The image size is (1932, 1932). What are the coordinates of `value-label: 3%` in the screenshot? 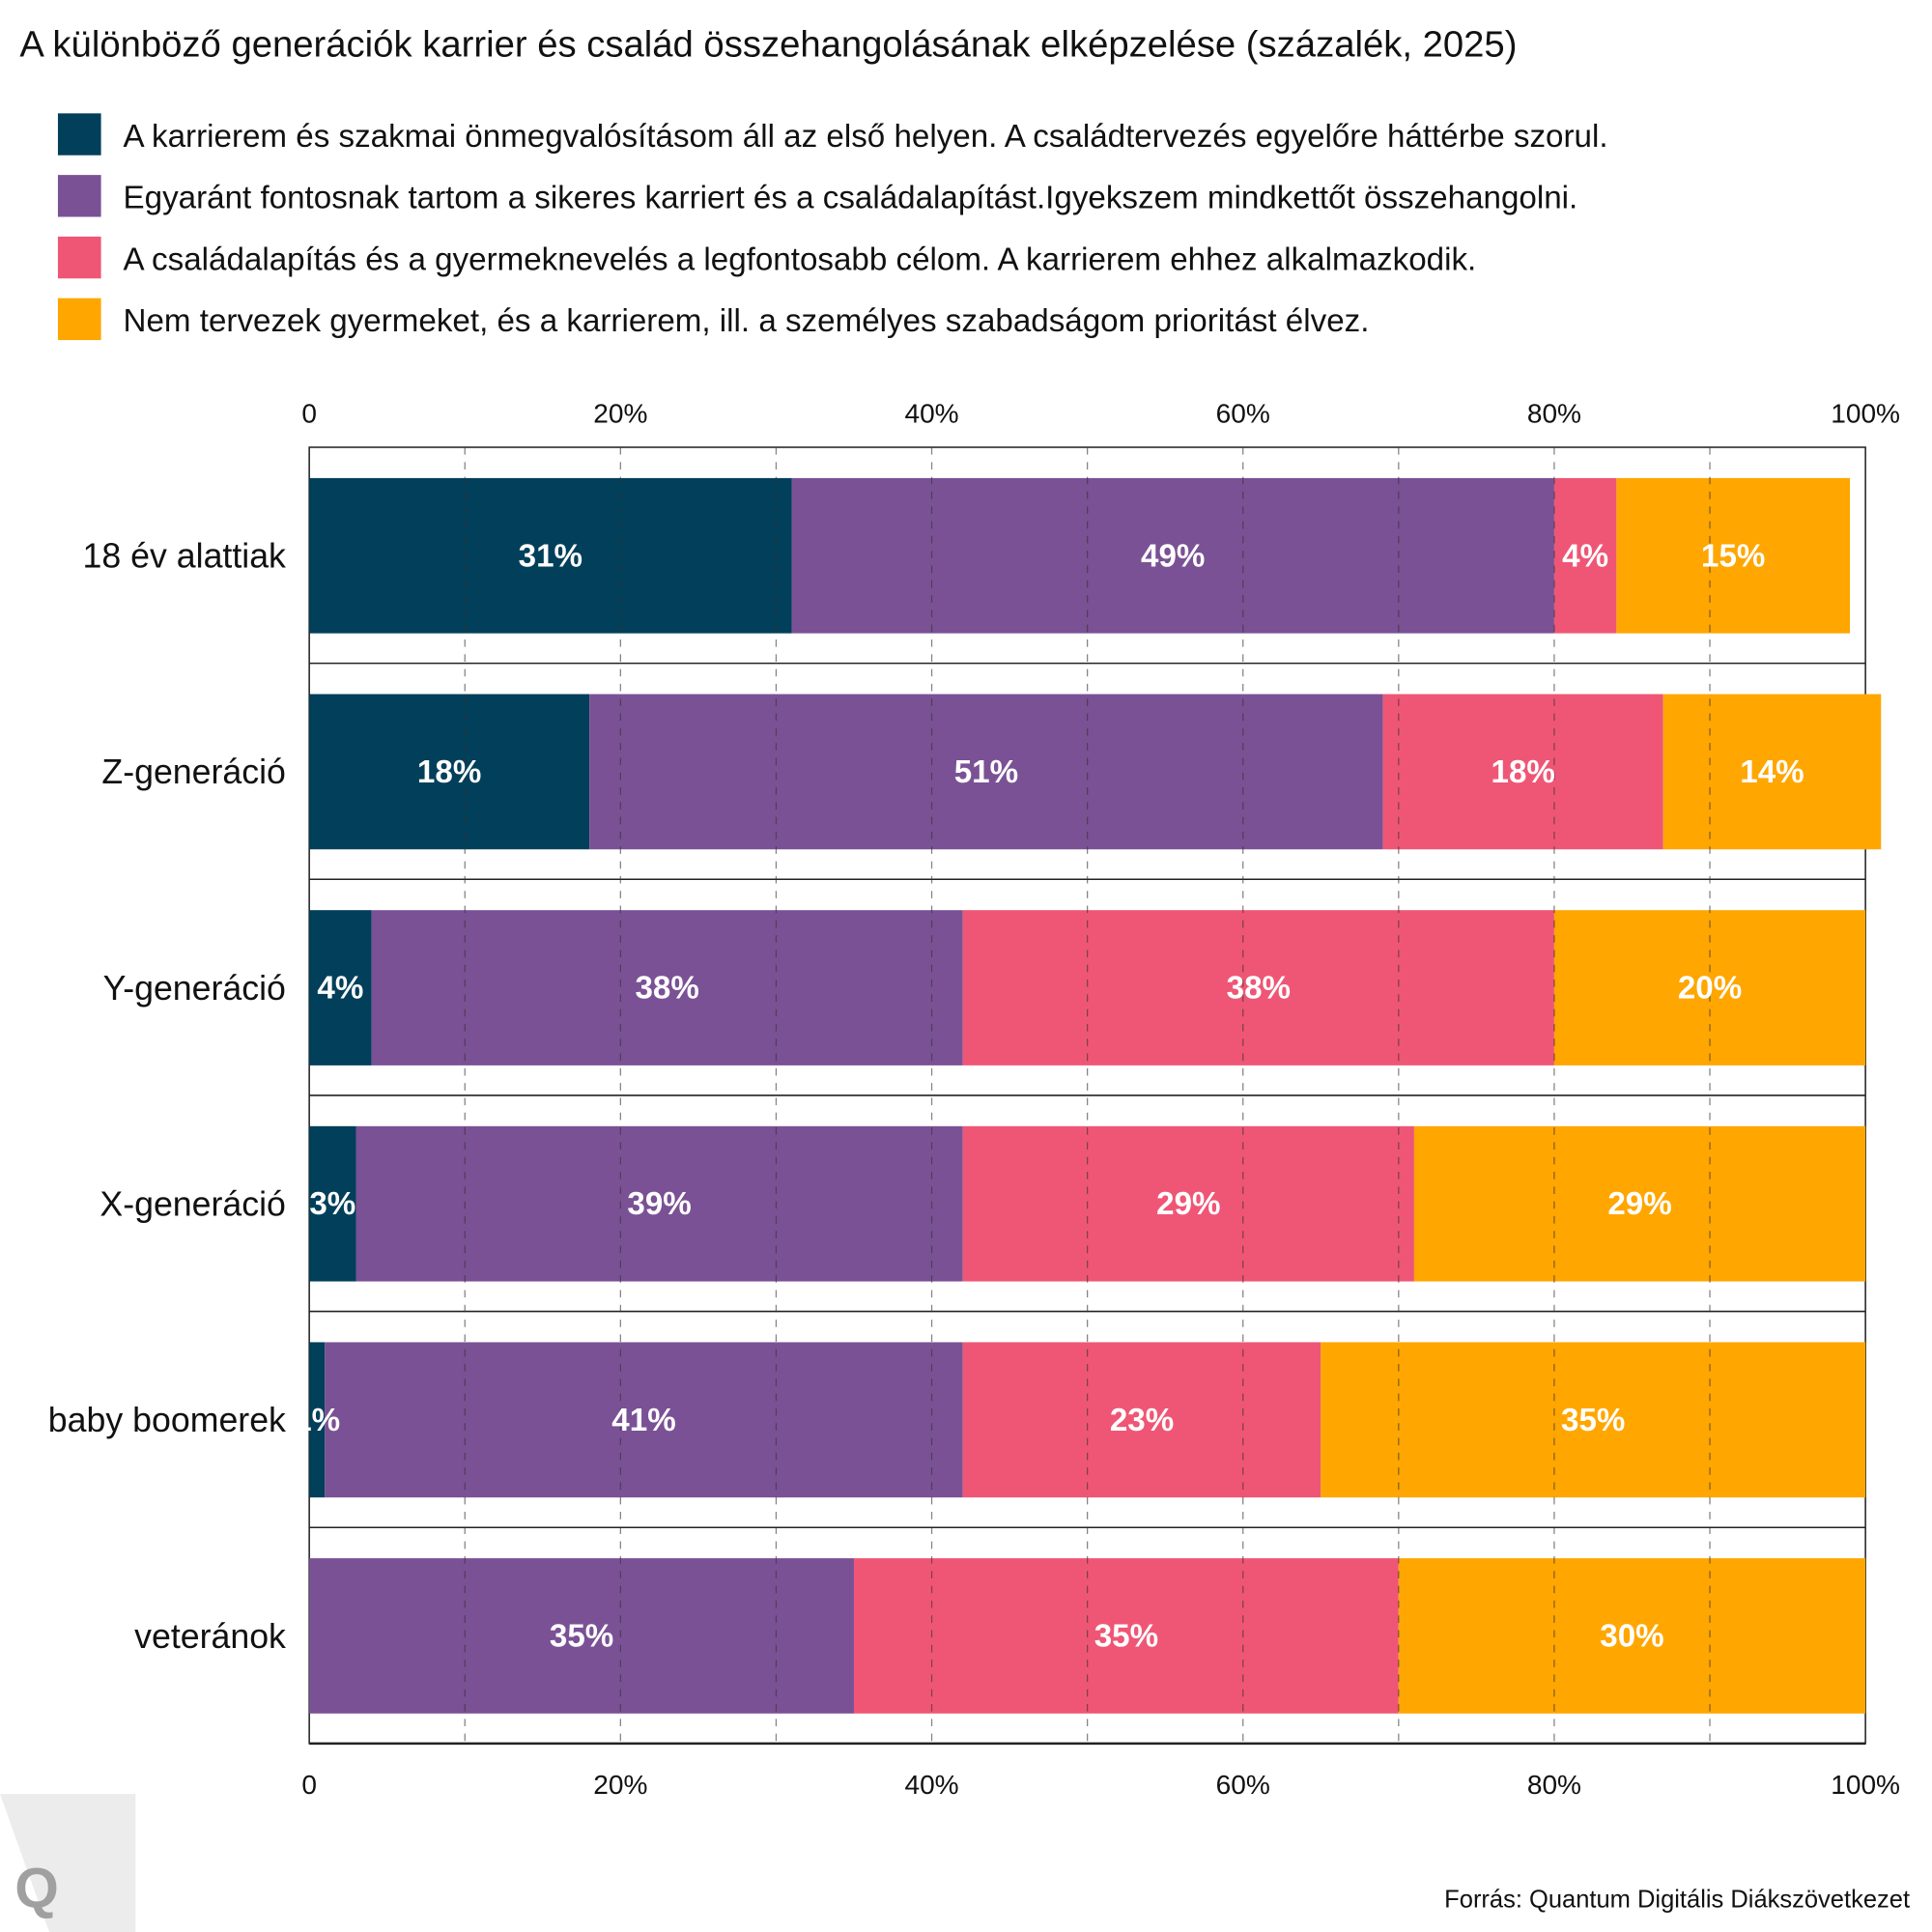 It's located at (332, 1204).